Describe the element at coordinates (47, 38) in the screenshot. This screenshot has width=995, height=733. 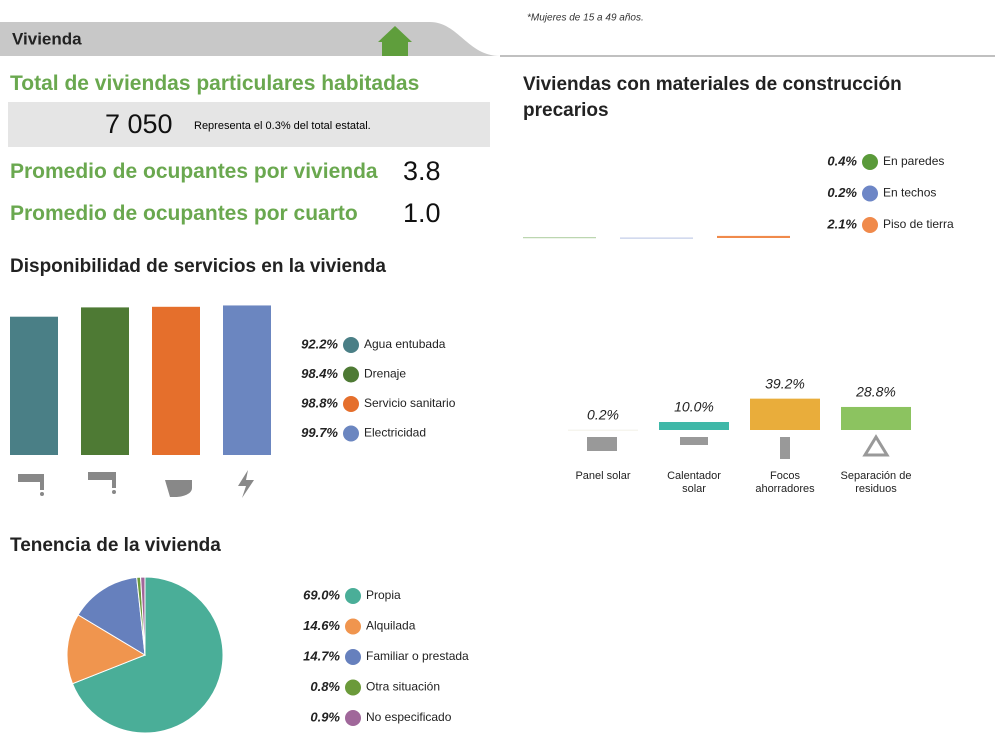
I see `header-title: Vivienda` at that location.